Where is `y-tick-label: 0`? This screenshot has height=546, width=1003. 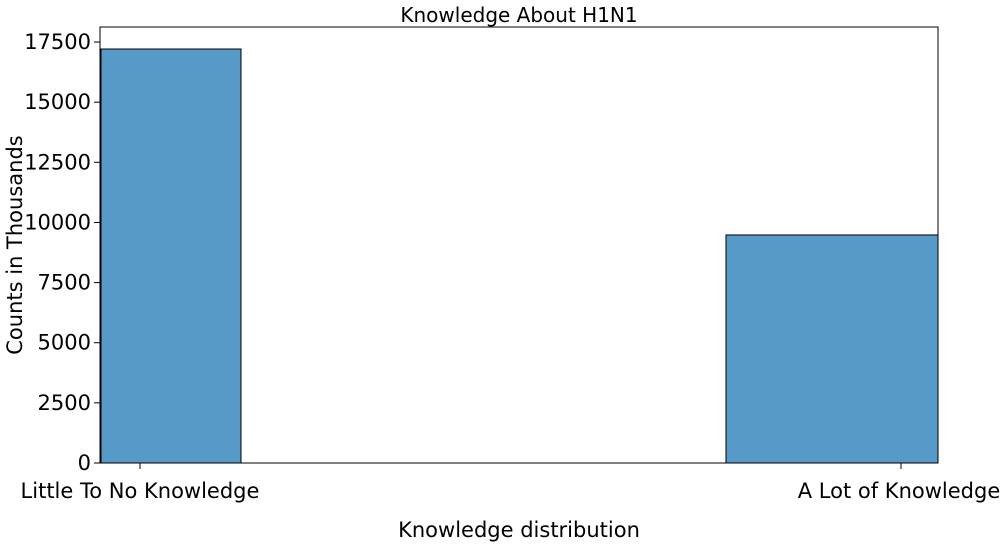 y-tick-label: 0 is located at coordinates (84, 463).